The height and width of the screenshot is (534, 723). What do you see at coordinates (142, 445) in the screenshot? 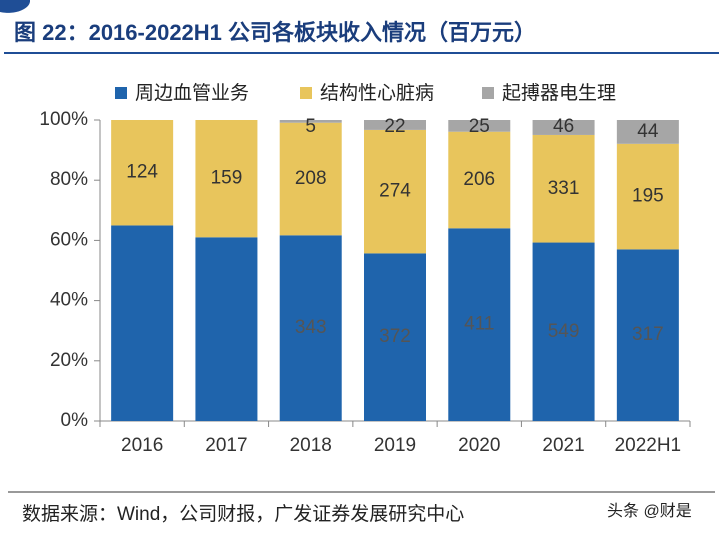
I see `x-tick-label: 2016` at bounding box center [142, 445].